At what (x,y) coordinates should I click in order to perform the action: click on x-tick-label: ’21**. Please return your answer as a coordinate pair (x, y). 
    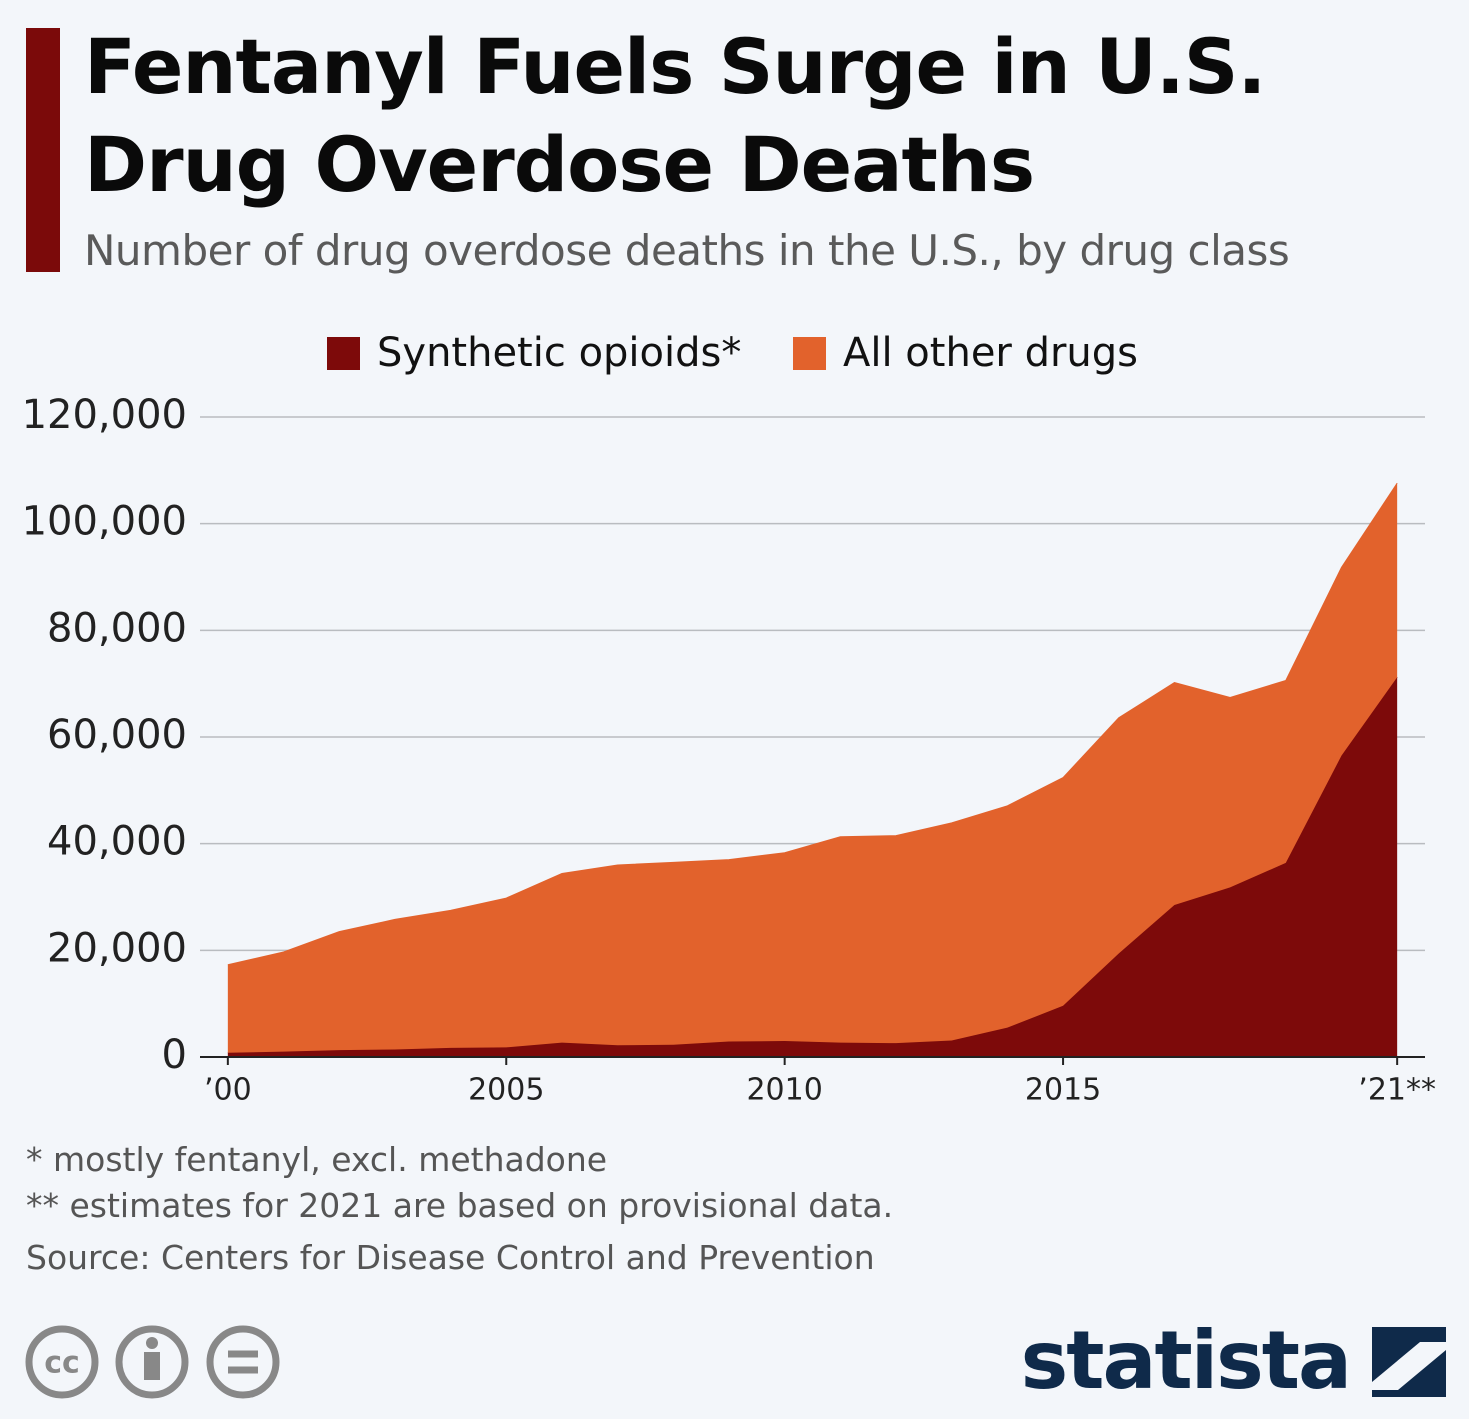
    Looking at the image, I should click on (1397, 1090).